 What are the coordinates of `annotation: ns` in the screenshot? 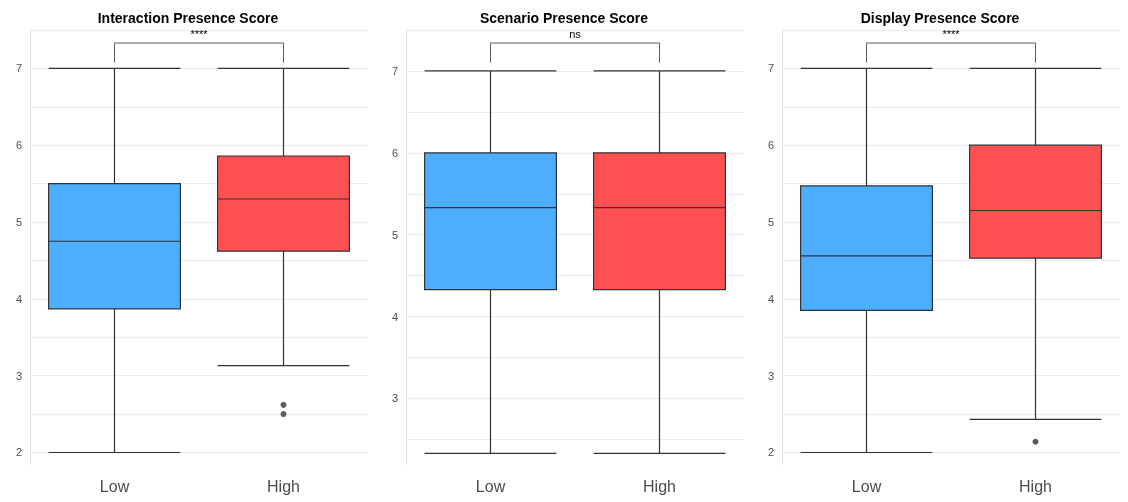 It's located at (575, 33).